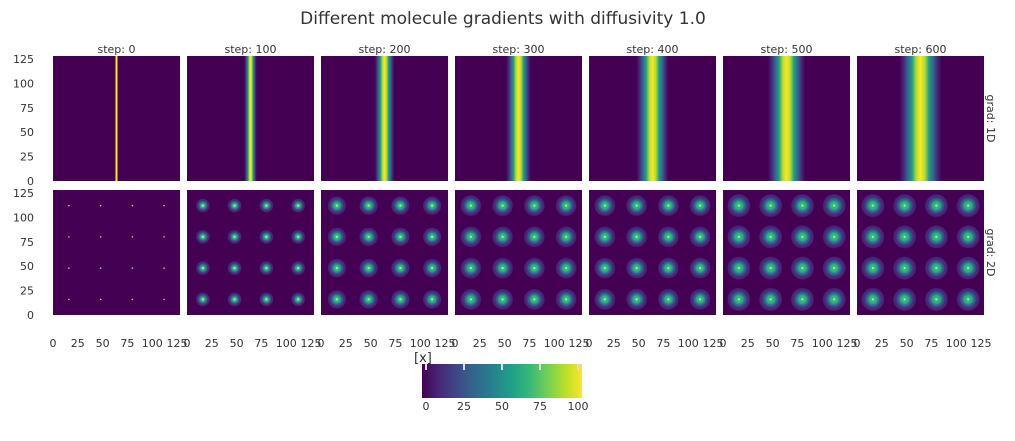  Describe the element at coordinates (116, 118) in the screenshot. I see `source-line-1d` at that location.